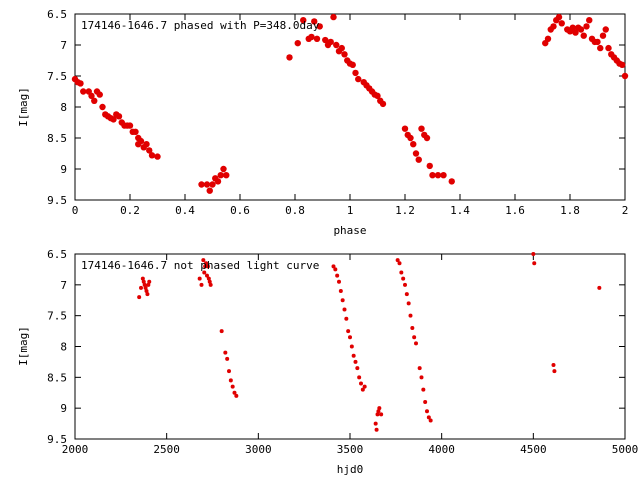  What do you see at coordinates (75, 449) in the screenshot?
I see `x-tick-label: 2000` at bounding box center [75, 449].